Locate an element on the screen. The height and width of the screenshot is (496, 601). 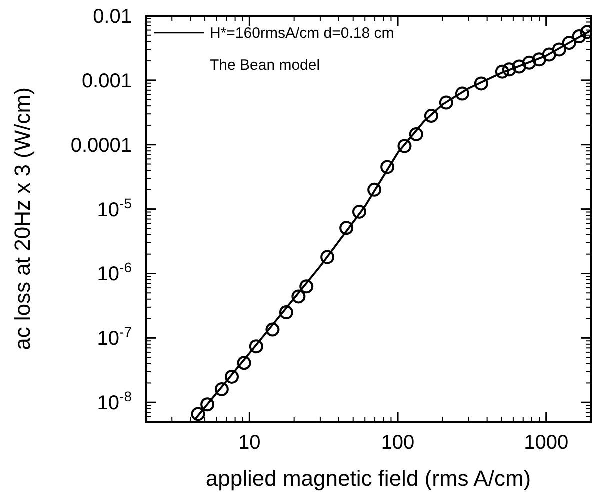
y-tick-label: 0.01 is located at coordinates (112, 17).